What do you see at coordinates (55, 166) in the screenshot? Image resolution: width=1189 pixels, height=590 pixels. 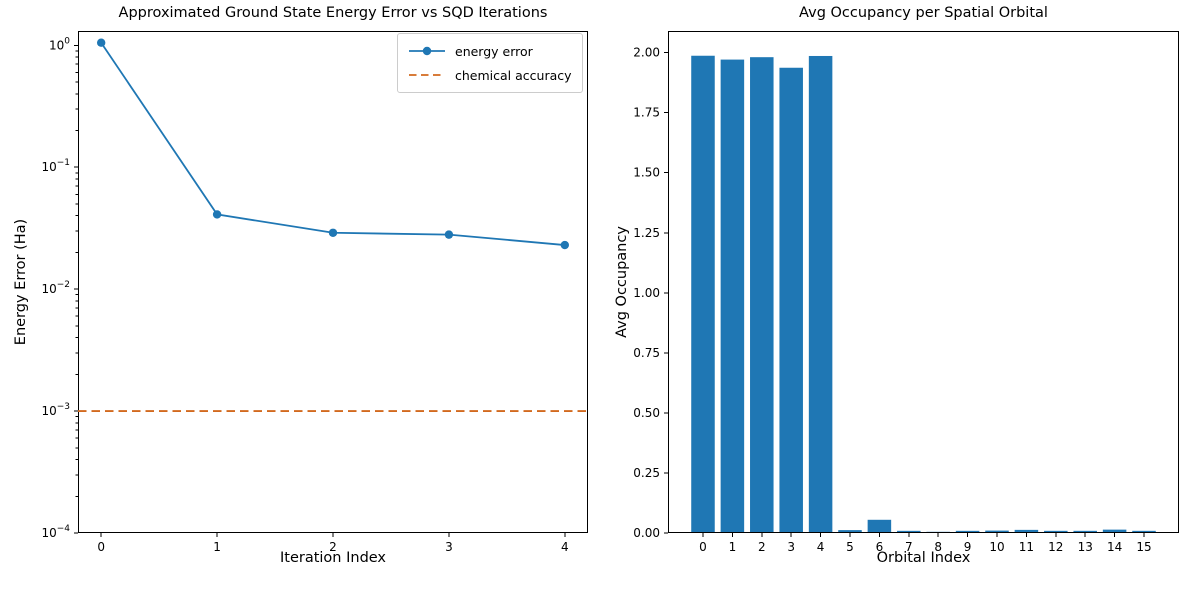 I see `y-tick-label: 10⁻¹` at bounding box center [55, 166].